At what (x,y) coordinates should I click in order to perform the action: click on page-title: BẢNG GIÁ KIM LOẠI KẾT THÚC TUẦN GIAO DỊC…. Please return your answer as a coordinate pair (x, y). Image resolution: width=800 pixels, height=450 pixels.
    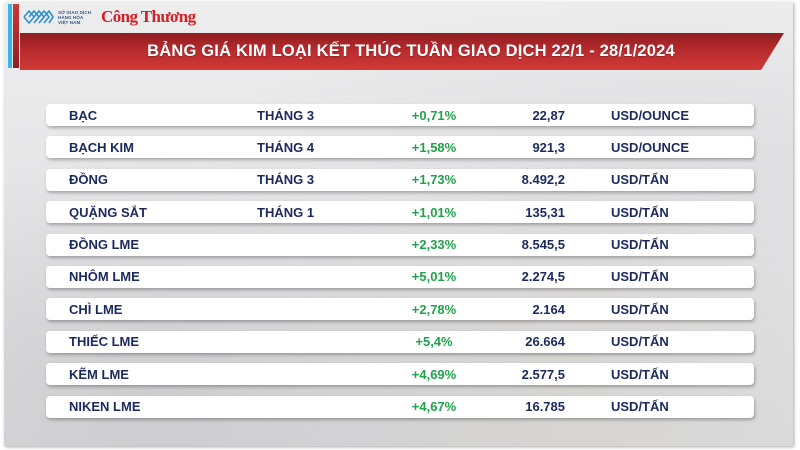
    Looking at the image, I should click on (411, 51).